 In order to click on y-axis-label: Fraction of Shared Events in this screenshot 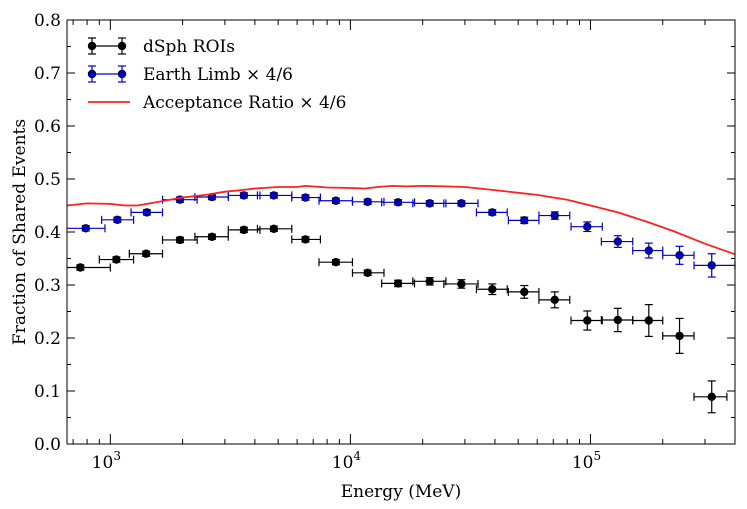, I will do `click(20, 232)`.